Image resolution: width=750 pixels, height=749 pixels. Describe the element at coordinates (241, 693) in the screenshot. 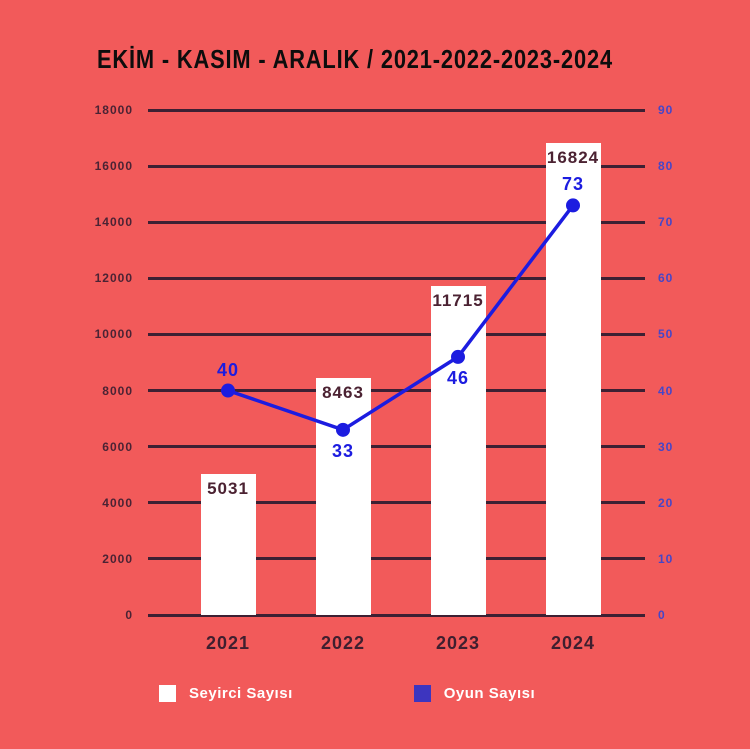

I see `legend-label-seyirci-sayisi: Seyirci Sayısı` at that location.